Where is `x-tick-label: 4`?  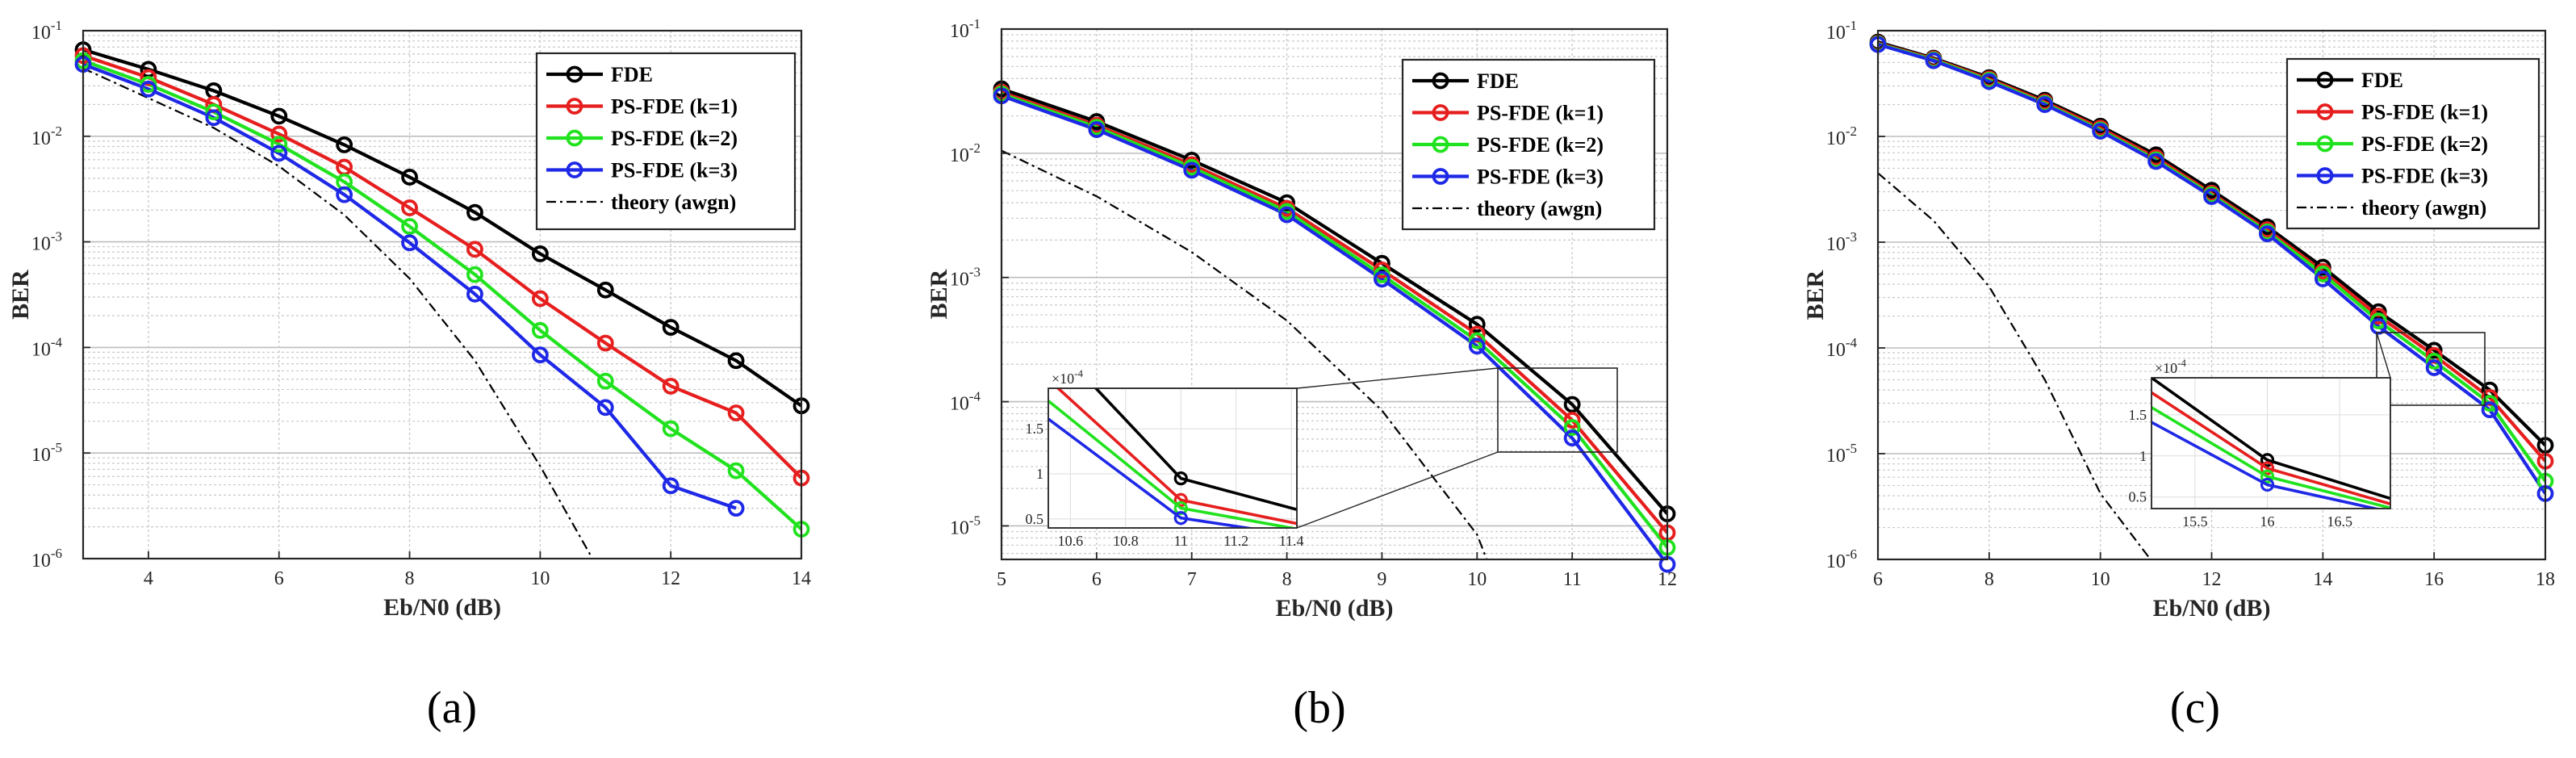
x-tick-label: 4 is located at coordinates (148, 578).